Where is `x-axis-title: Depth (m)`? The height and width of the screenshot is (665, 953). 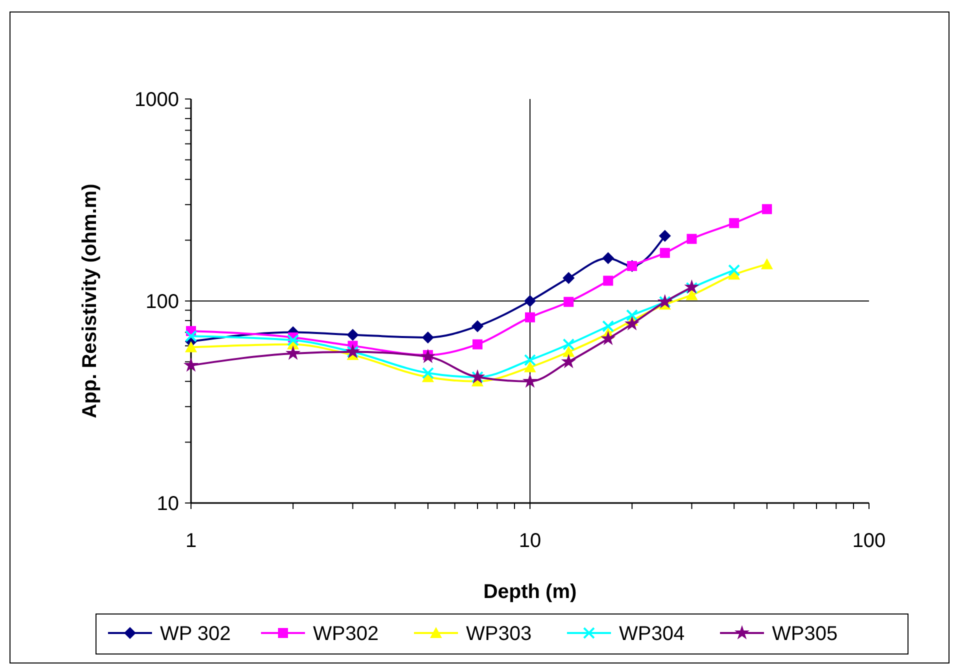
x-axis-title: Depth (m) is located at coordinates (530, 592).